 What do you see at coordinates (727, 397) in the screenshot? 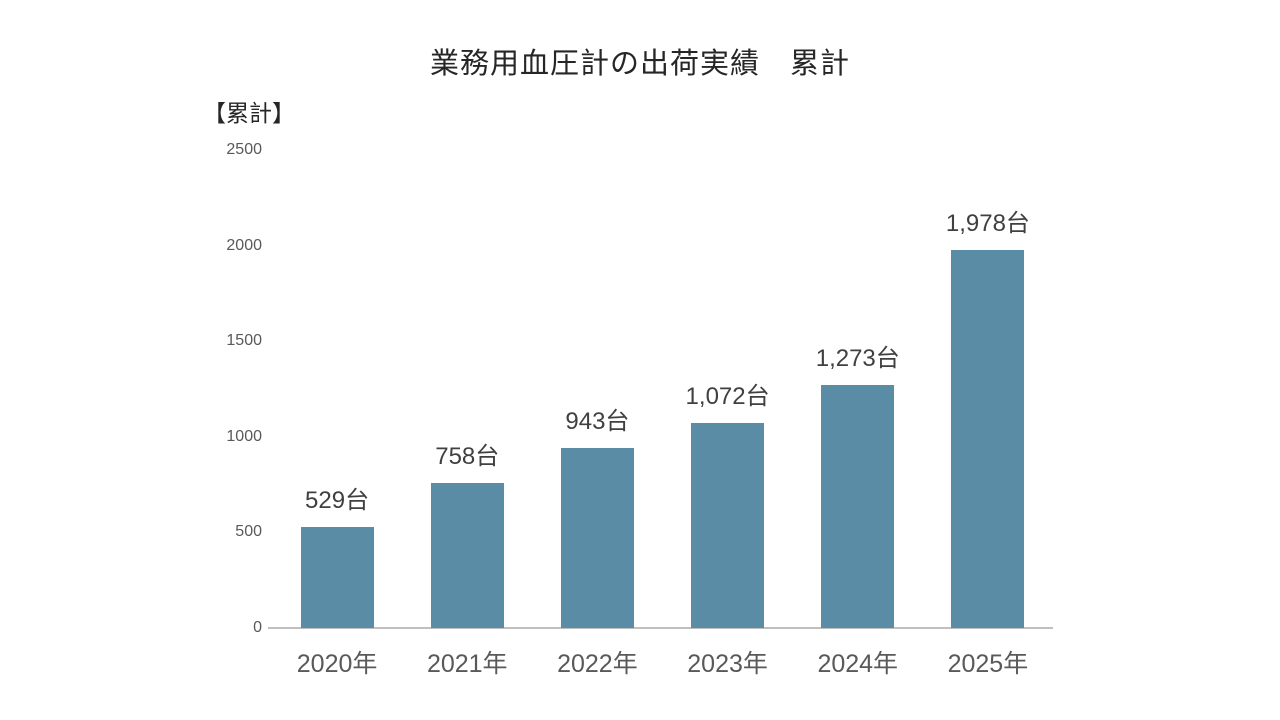
I see `bar-value-label: 1,072台` at bounding box center [727, 397].